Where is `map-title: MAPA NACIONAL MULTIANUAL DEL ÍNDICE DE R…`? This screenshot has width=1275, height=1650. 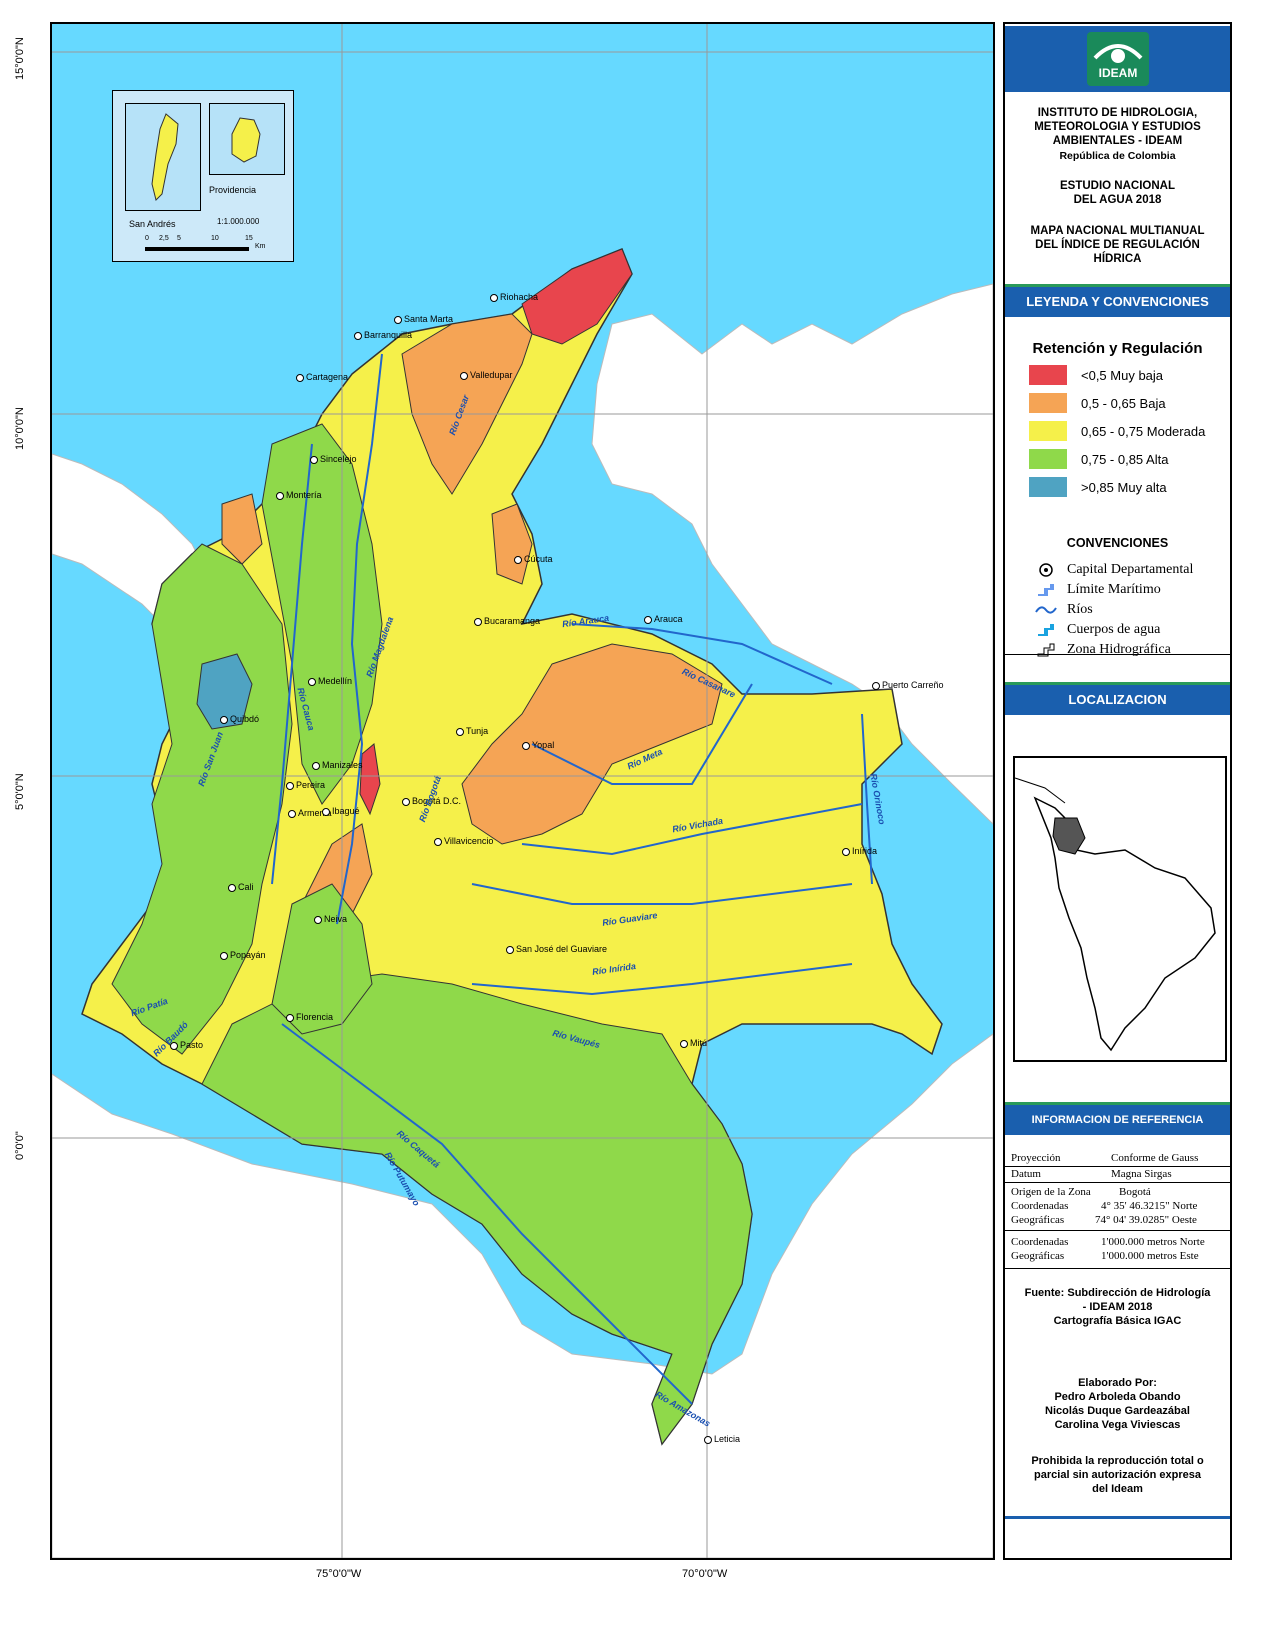 map-title: MAPA NACIONAL MULTIANUAL DEL ÍNDICE DE R… is located at coordinates (1117, 245).